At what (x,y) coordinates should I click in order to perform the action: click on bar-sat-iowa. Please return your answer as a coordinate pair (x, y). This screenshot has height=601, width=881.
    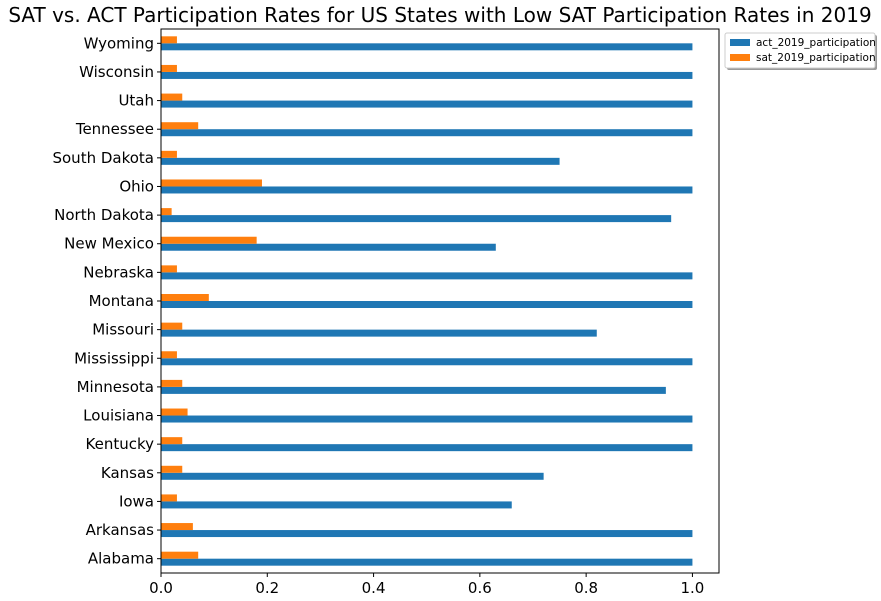
    Looking at the image, I should click on (169, 498).